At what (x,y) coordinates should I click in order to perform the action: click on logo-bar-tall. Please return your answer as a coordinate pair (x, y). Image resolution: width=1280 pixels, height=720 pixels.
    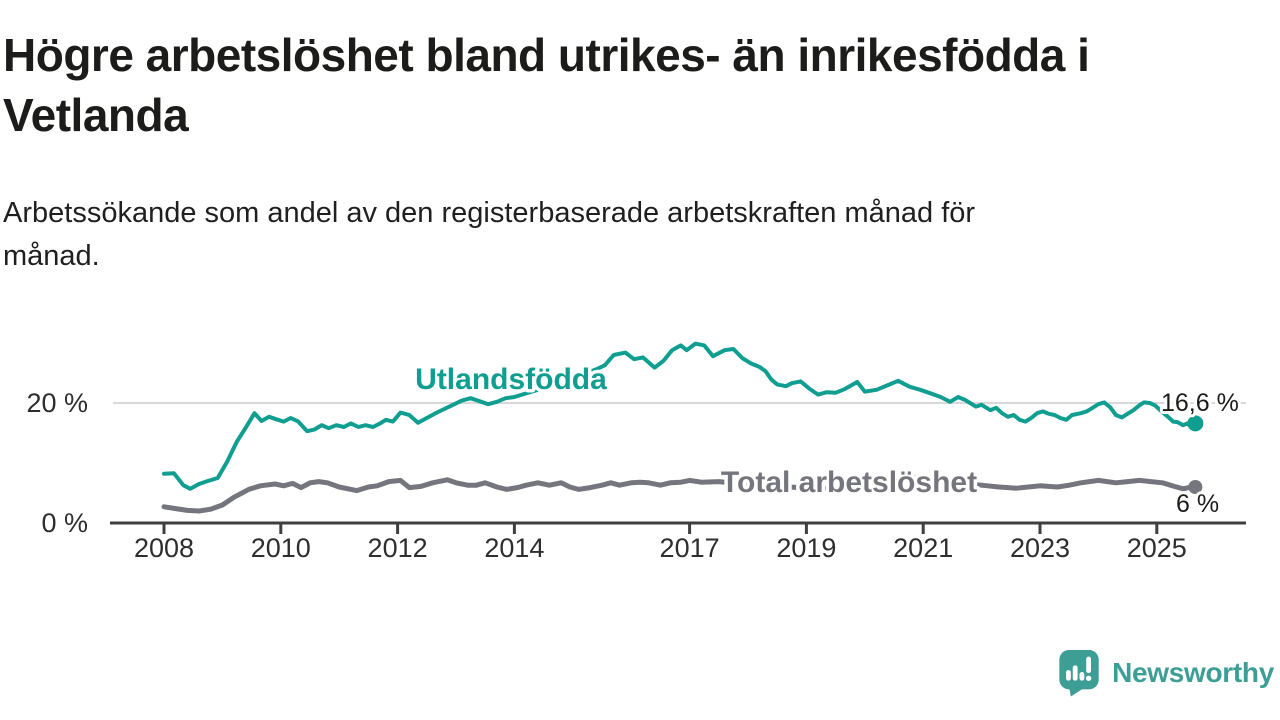
    Looking at the image, I should click on (1075, 673).